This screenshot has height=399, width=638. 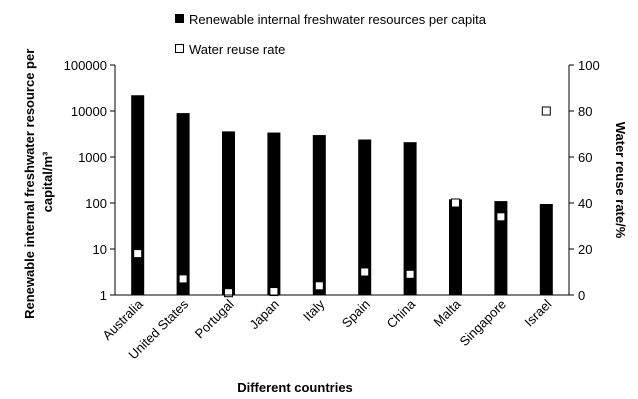 What do you see at coordinates (537, 312) in the screenshot?
I see `x-tick-label: Israel` at bounding box center [537, 312].